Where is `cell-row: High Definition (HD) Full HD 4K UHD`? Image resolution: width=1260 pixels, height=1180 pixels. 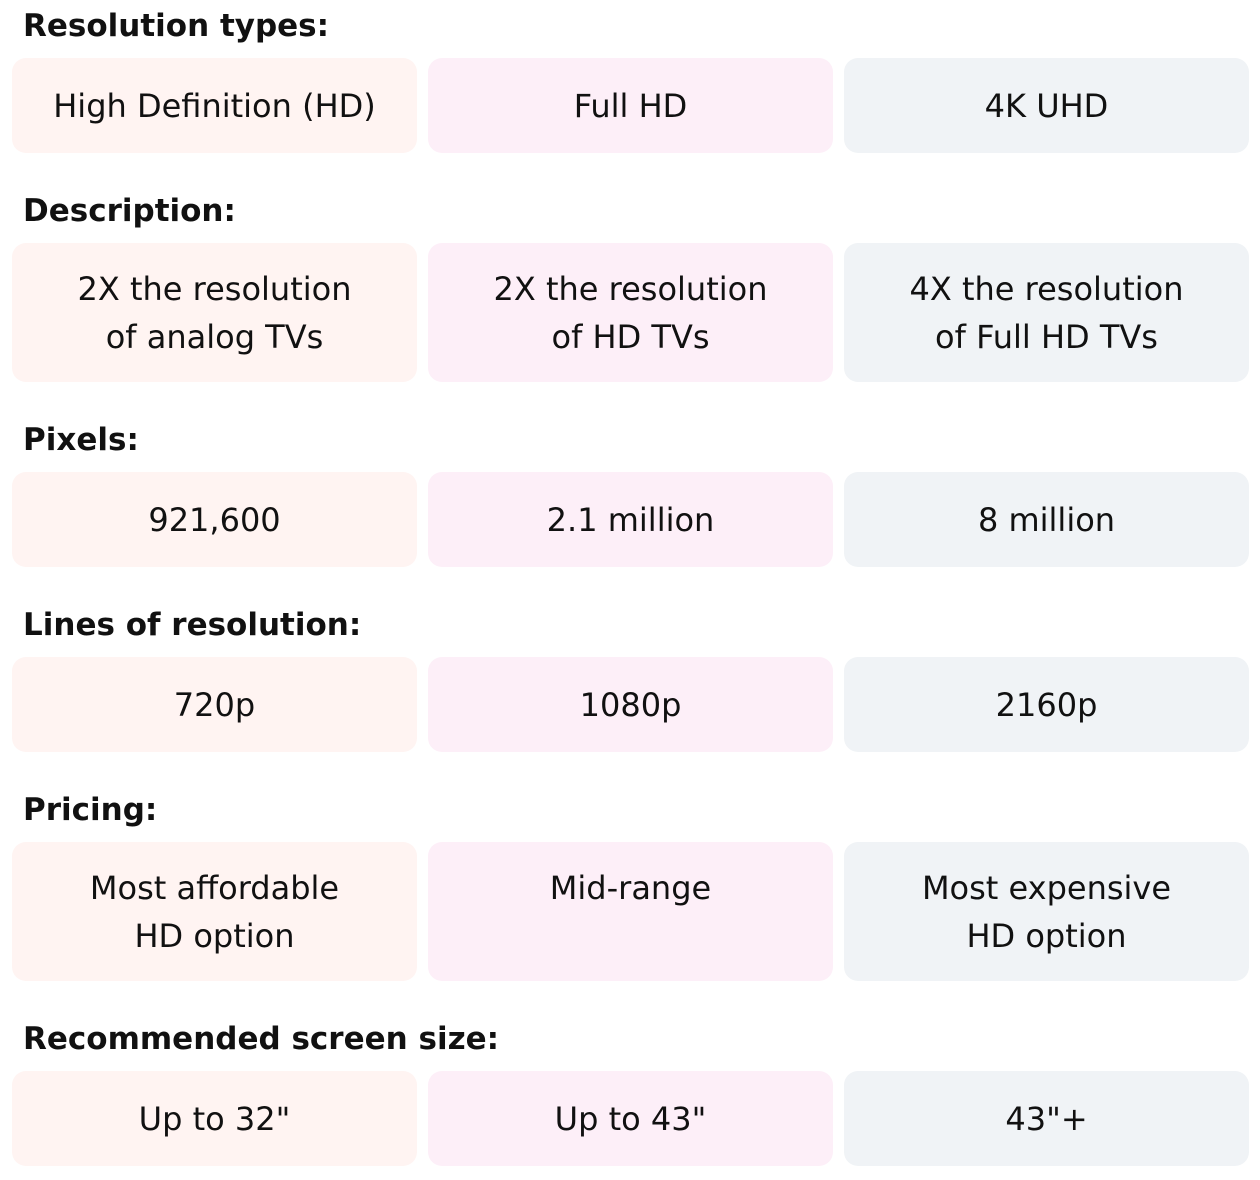 cell-row: High Definition (HD) Full HD 4K UHD is located at coordinates (630, 105).